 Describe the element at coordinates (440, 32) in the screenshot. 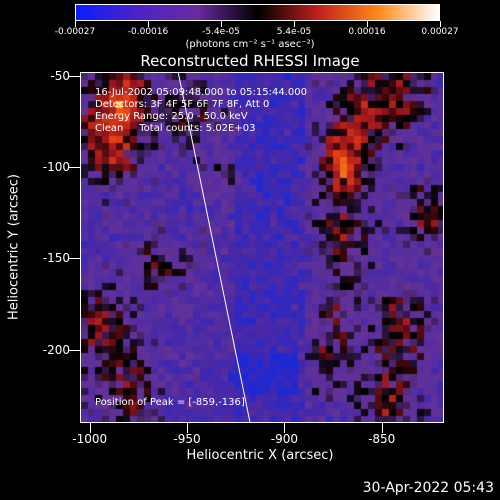

I see `colorbar-tick-label: 0.00027` at that location.